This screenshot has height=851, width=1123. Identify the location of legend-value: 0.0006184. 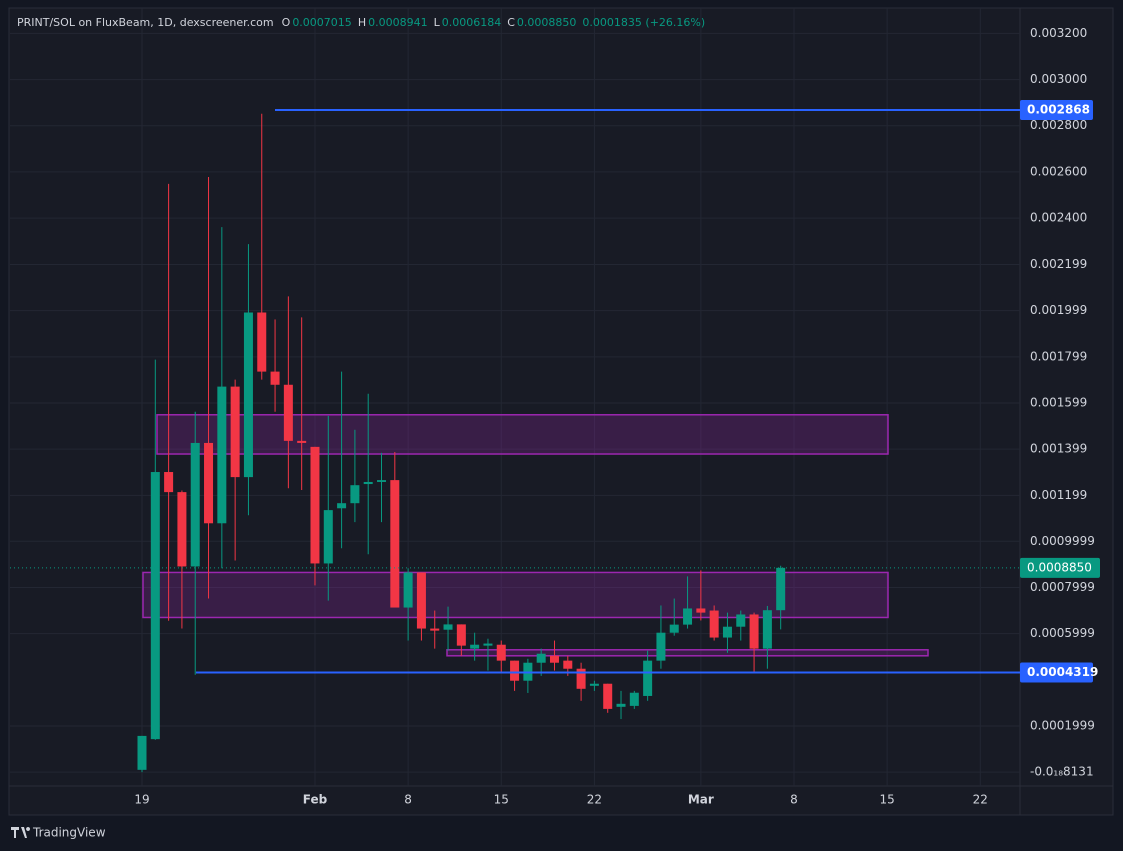
(472, 22).